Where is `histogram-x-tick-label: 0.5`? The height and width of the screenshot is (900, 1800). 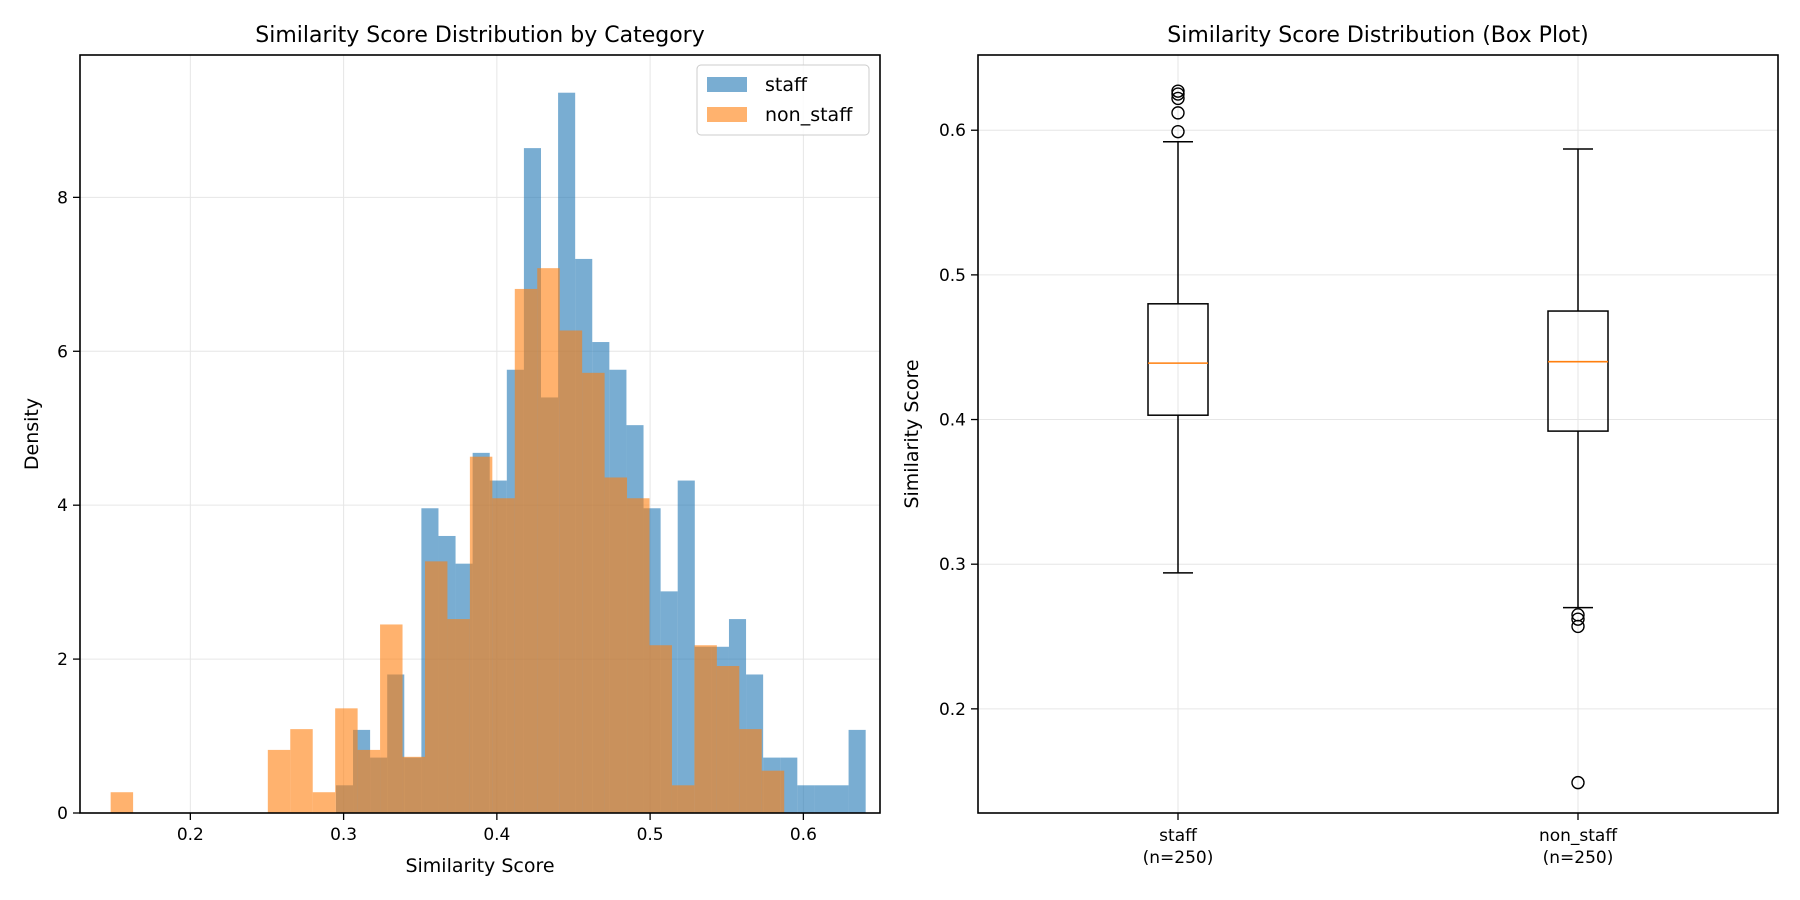
histogram-x-tick-label: 0.5 is located at coordinates (650, 835).